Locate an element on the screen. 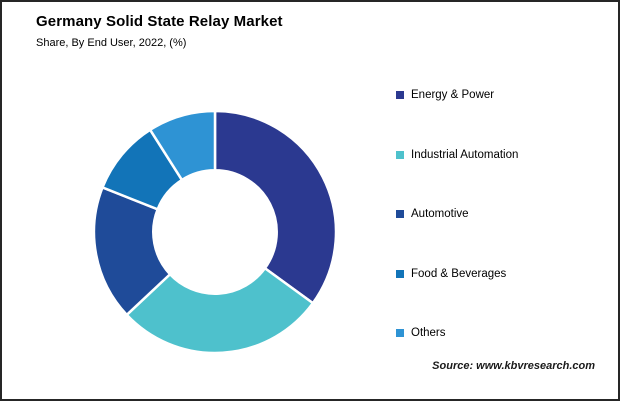  donut-segment-others is located at coordinates (182, 145).